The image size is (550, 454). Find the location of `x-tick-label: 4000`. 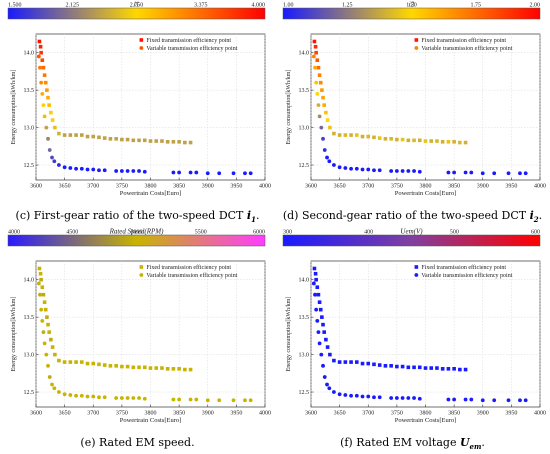

x-tick-label: 4000 is located at coordinates (540, 187).